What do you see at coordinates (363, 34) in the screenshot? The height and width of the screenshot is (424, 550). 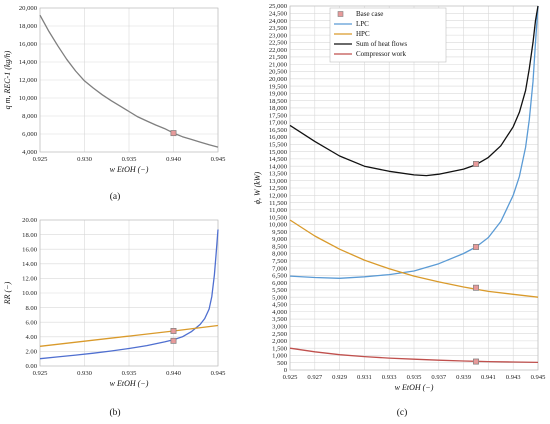 I see `legend-label-hpc: HPC` at bounding box center [363, 34].